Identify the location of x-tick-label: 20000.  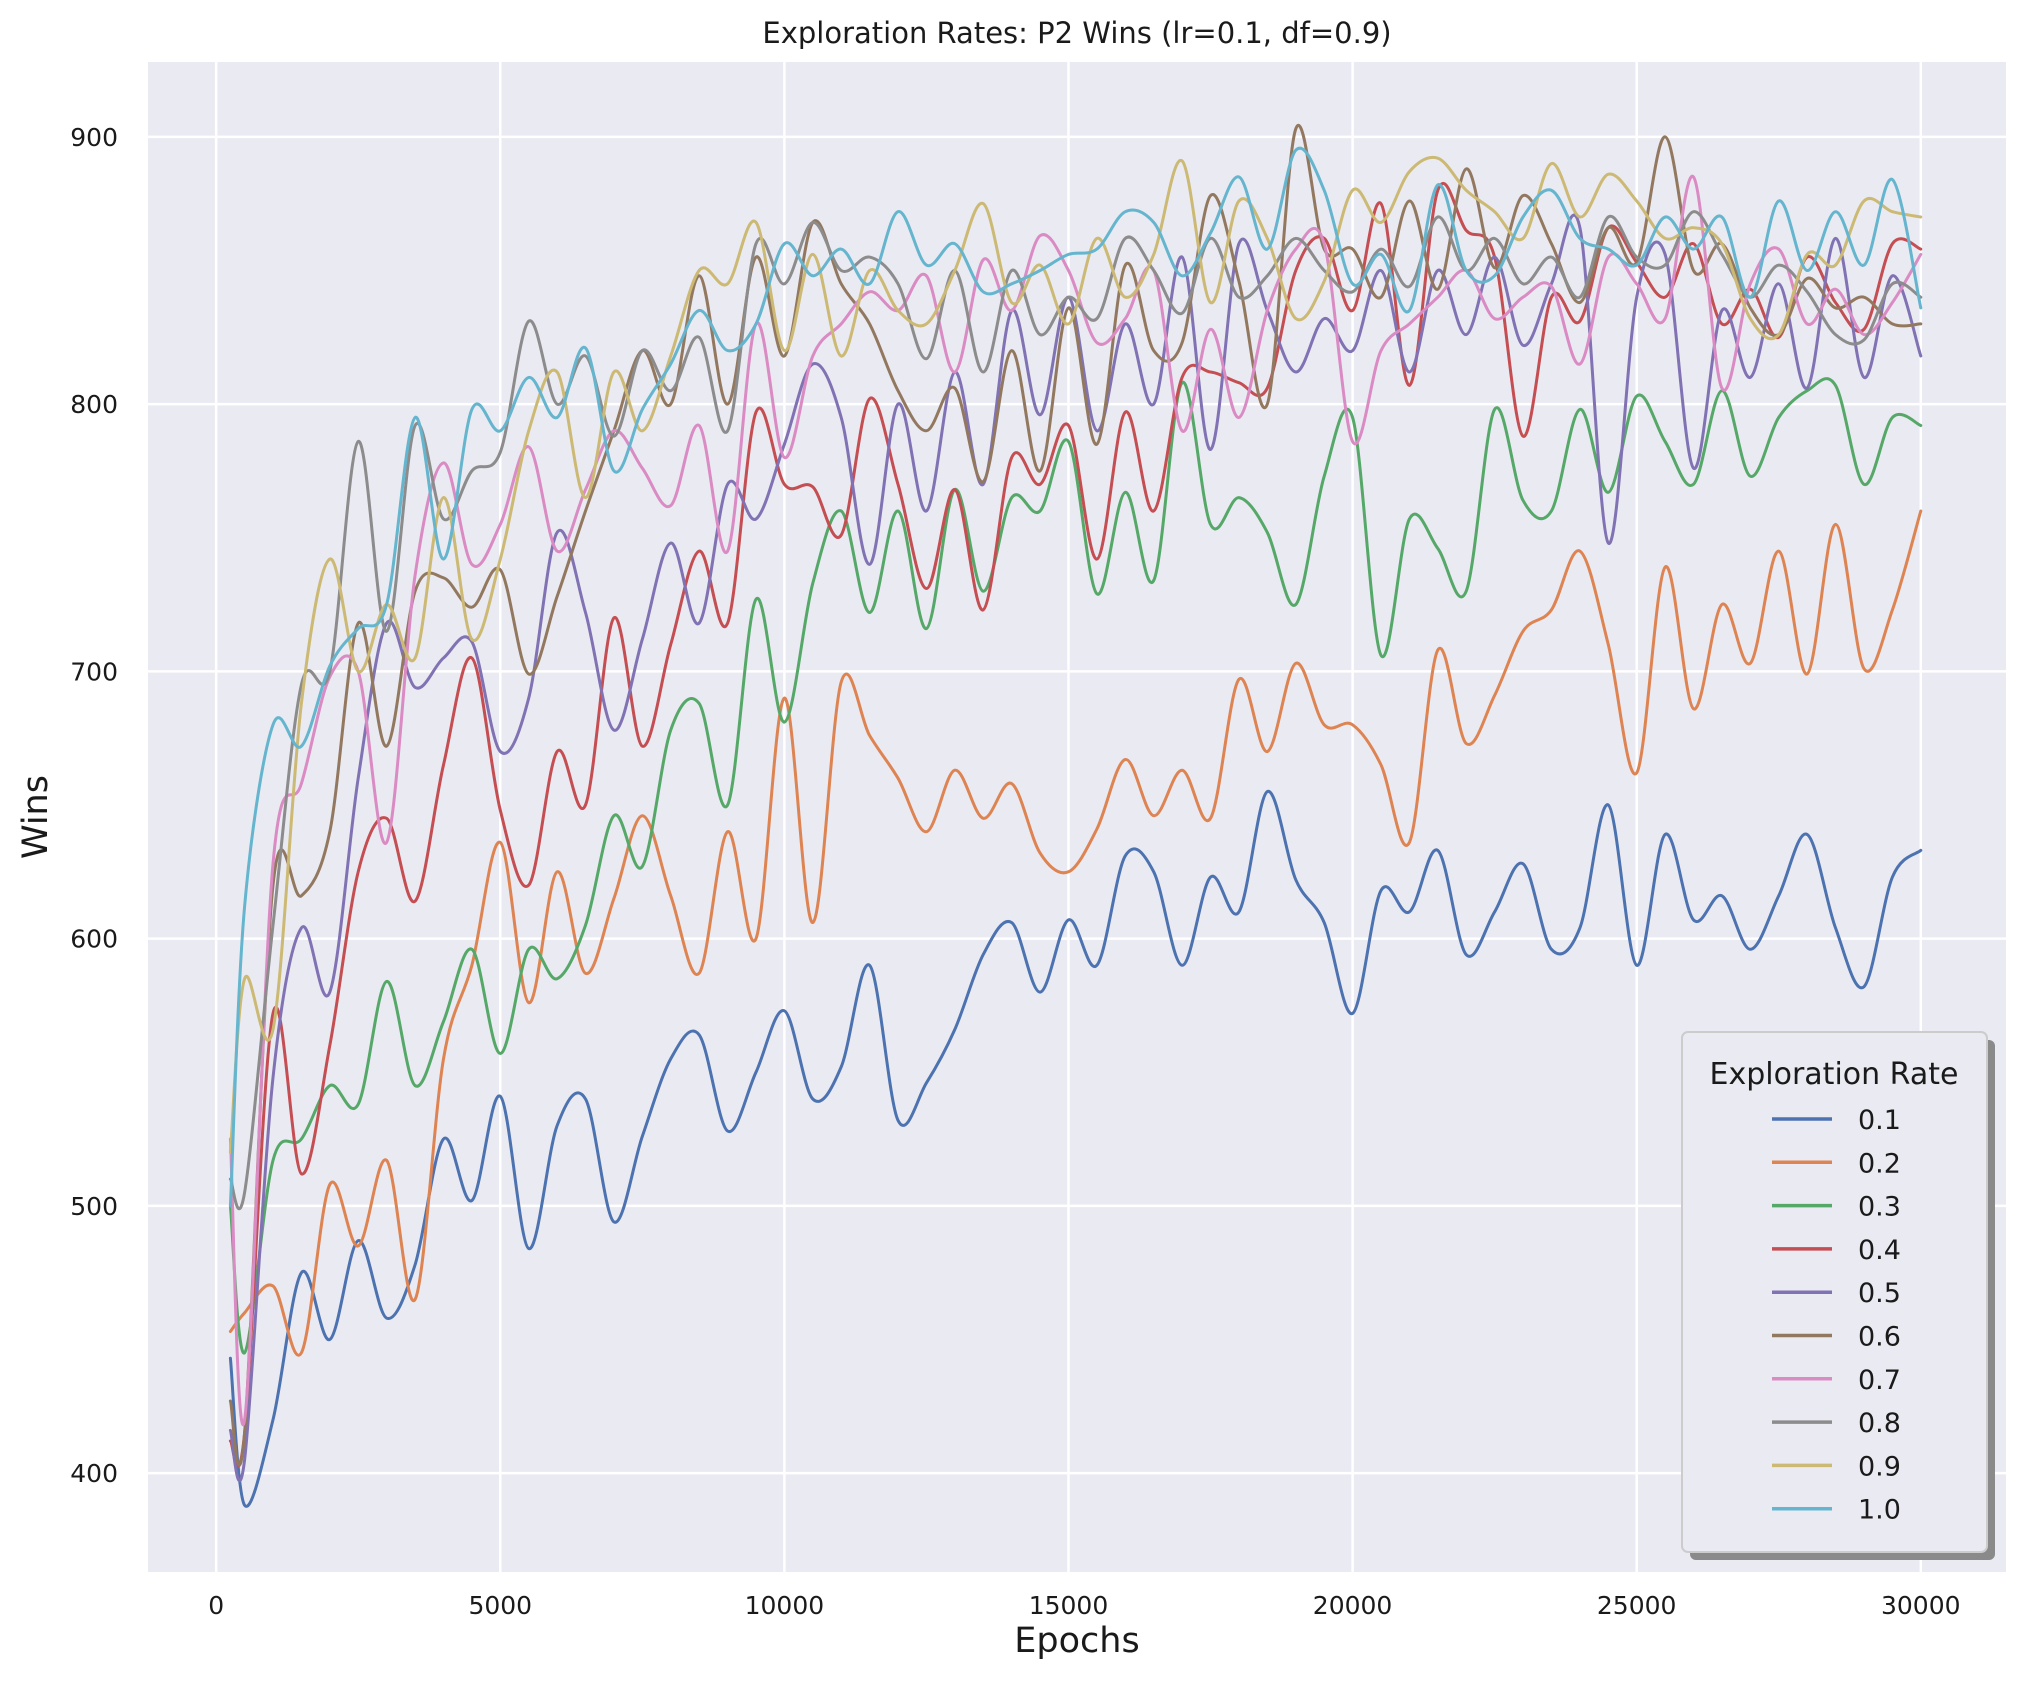
(1353, 1605).